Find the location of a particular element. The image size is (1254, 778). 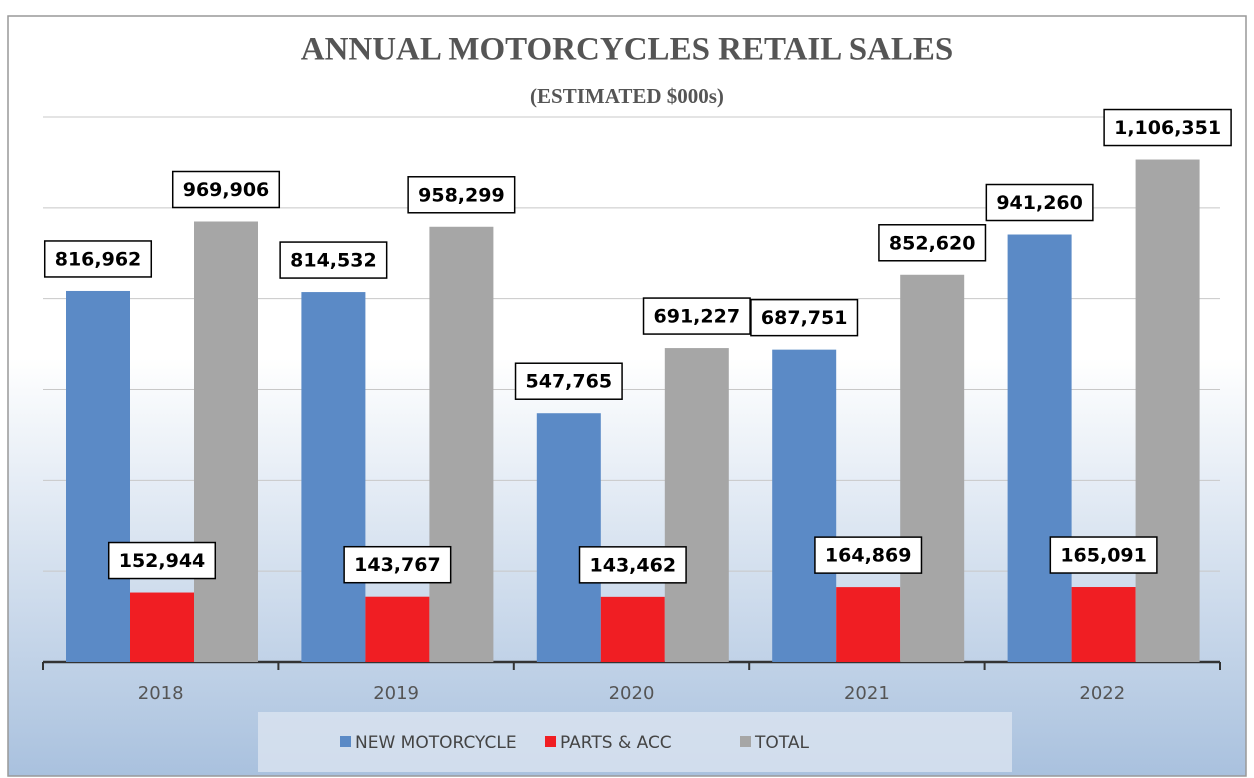

data-label: 958,299 is located at coordinates (461, 195).